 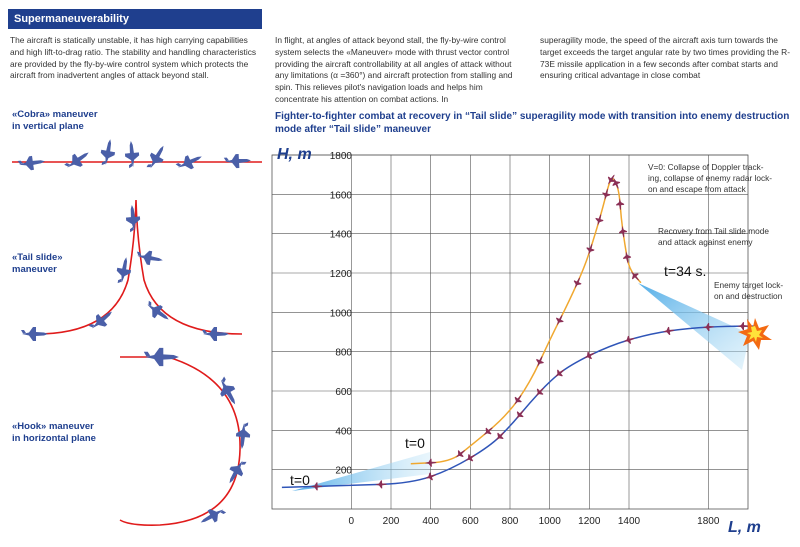 I want to click on y-tick-label: 1000, so click(x=341, y=313).